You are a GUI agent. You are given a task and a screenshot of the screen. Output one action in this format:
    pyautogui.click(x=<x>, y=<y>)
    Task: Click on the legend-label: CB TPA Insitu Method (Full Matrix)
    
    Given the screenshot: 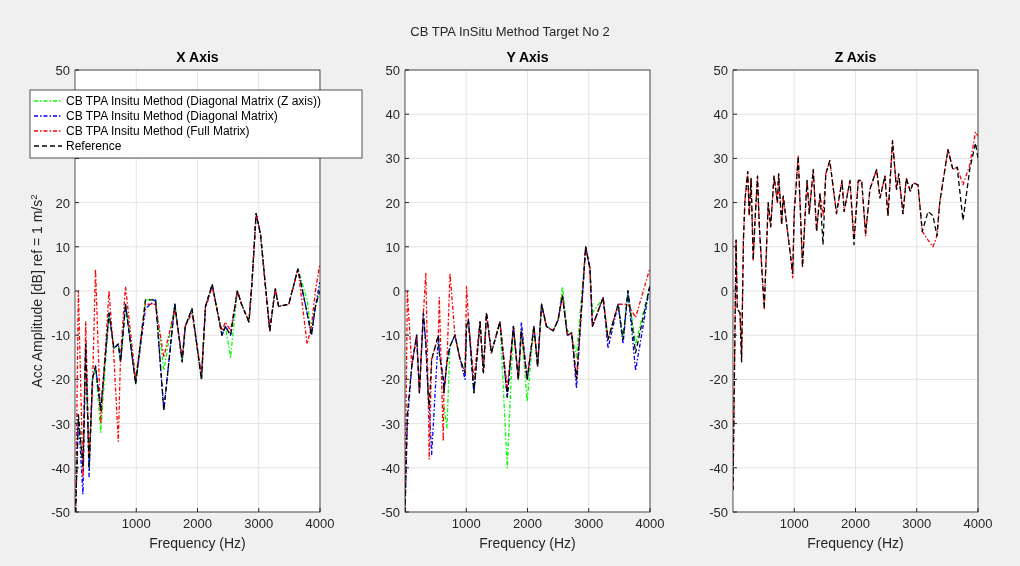 What is the action you would take?
    pyautogui.click(x=158, y=131)
    